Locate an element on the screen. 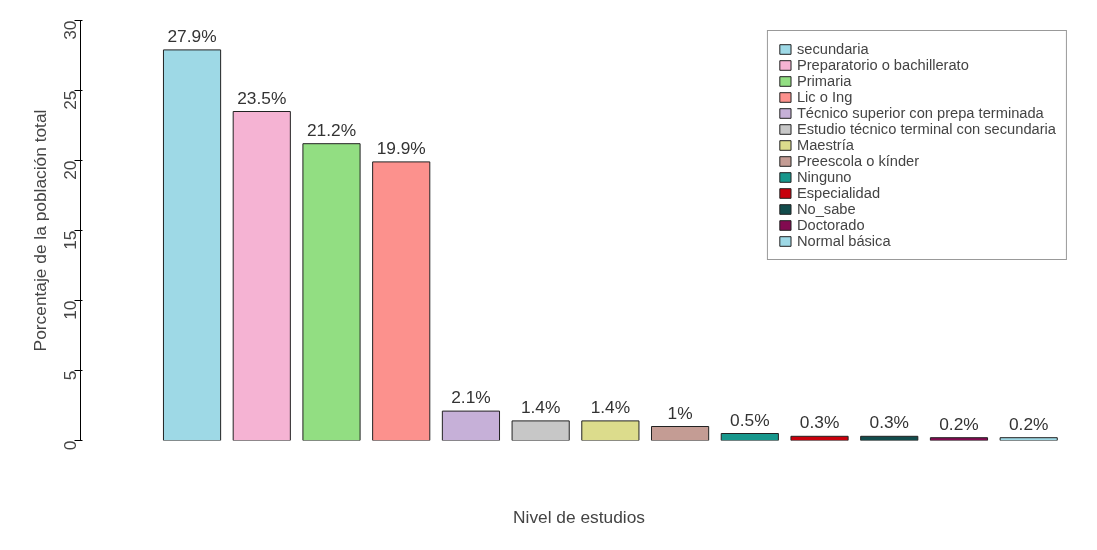  x-axis-title: Nivel de estudios is located at coordinates (579, 516).